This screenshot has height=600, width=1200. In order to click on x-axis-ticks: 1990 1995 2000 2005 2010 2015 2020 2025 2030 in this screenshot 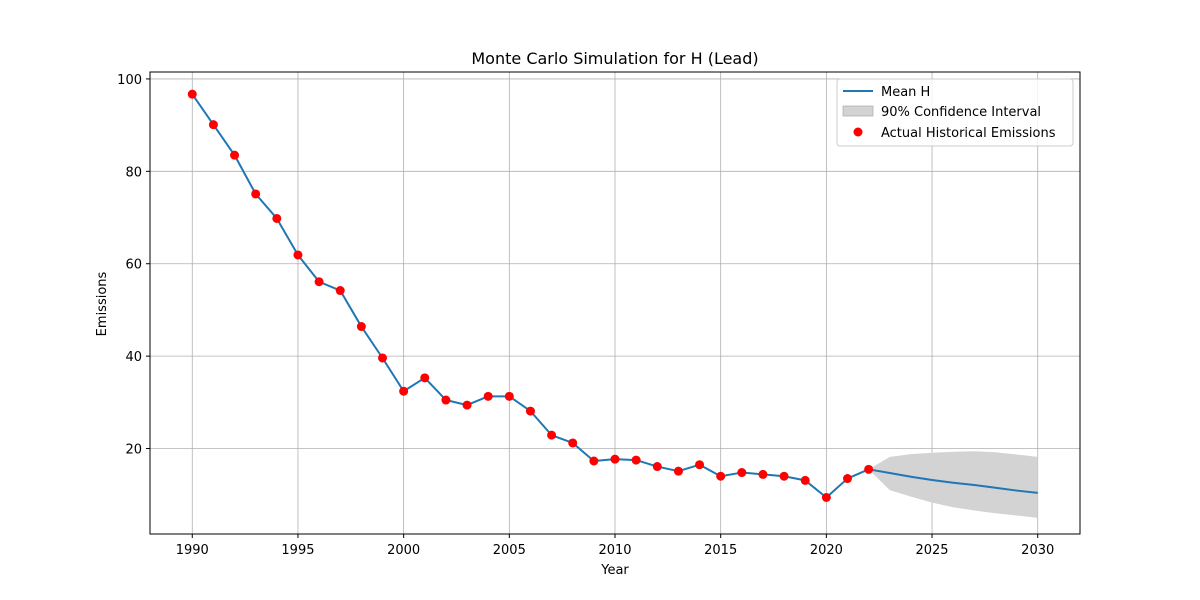, I will do `click(615, 546)`.